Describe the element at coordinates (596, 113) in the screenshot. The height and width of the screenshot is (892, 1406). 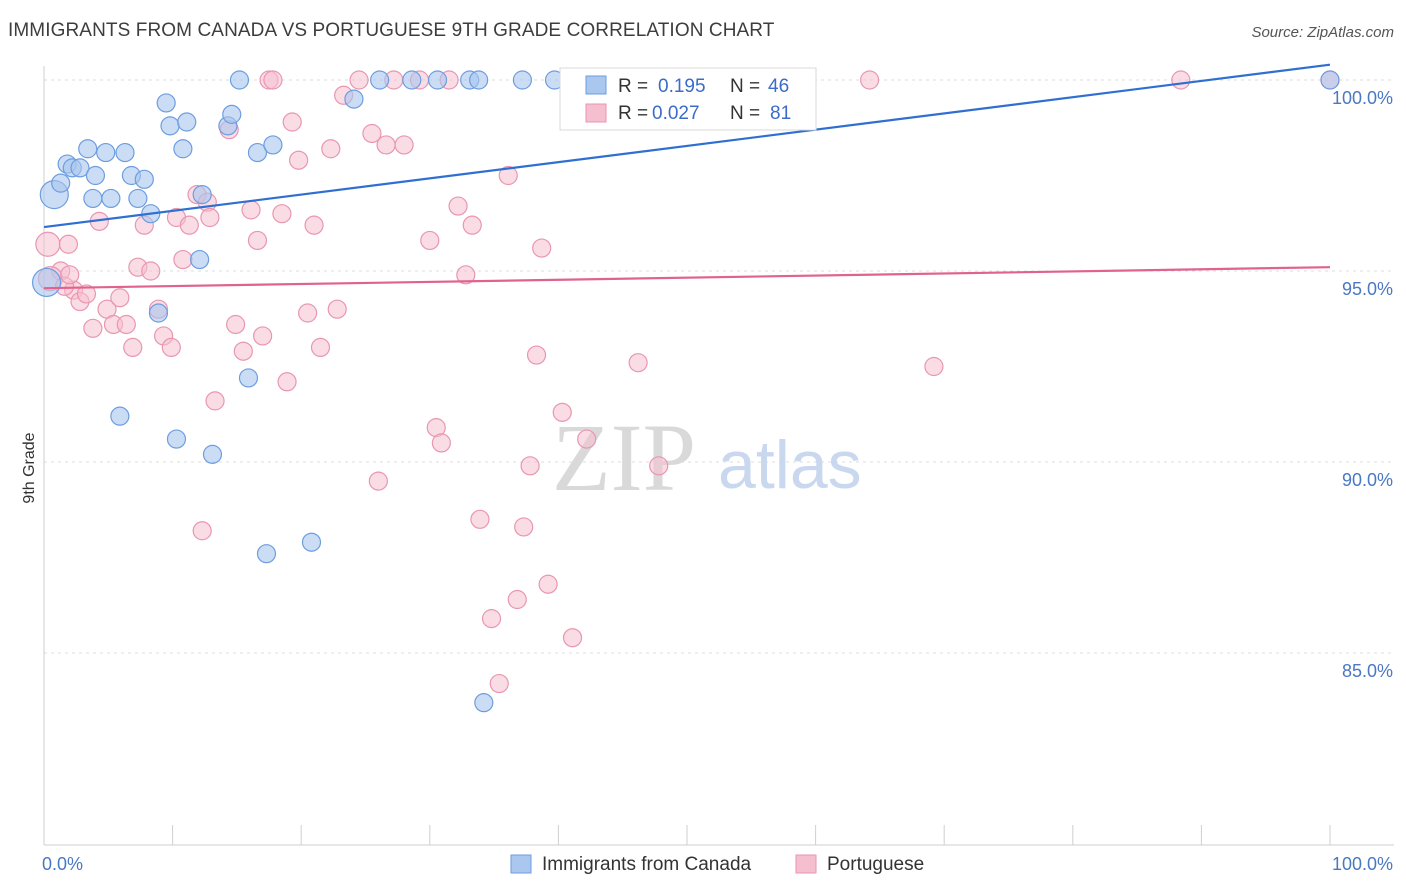
I see `stats-legend-swatch-portuguese` at that location.